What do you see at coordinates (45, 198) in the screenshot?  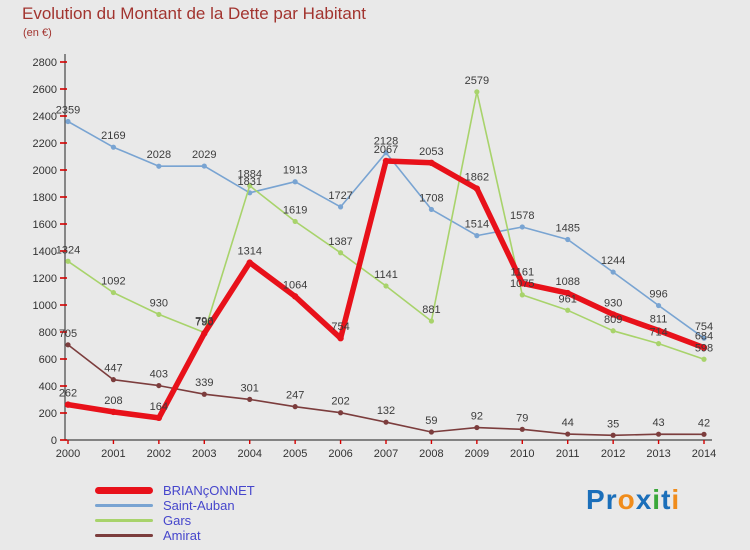 I see `svg-text: 1800` at bounding box center [45, 198].